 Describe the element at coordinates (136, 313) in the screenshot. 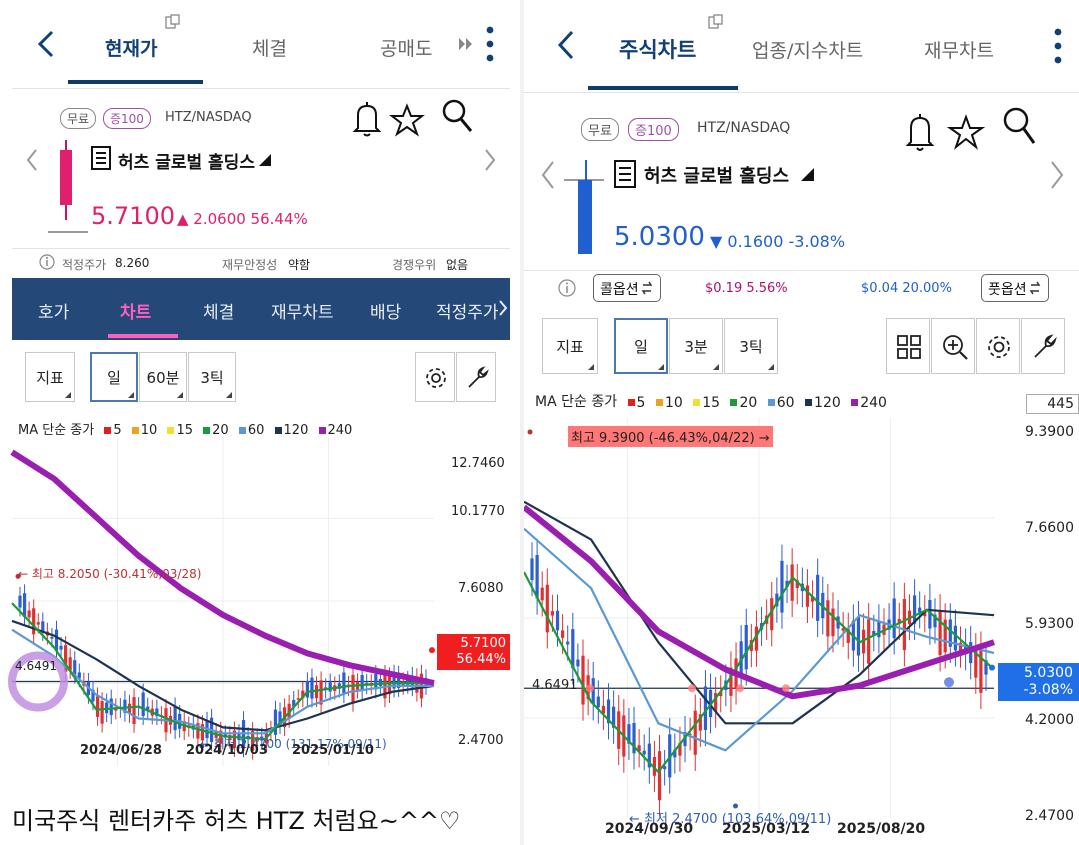

I see `tab-chart: 차트` at that location.